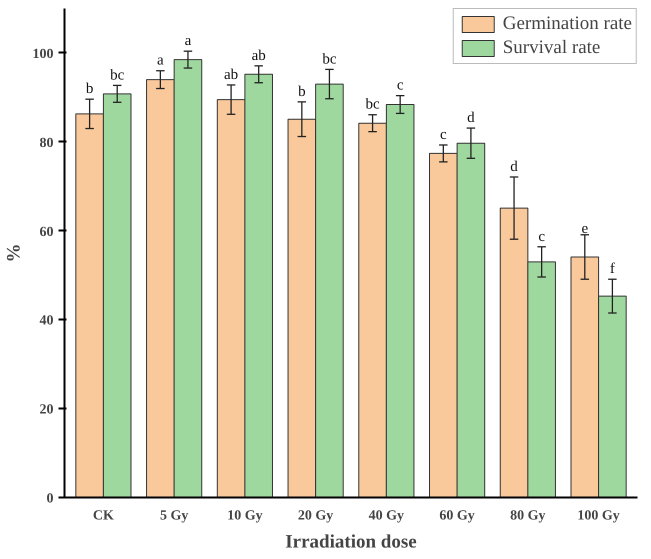 Image resolution: width=651 pixels, height=559 pixels. What do you see at coordinates (103, 516) in the screenshot?
I see `x-tick-label: CK` at bounding box center [103, 516].